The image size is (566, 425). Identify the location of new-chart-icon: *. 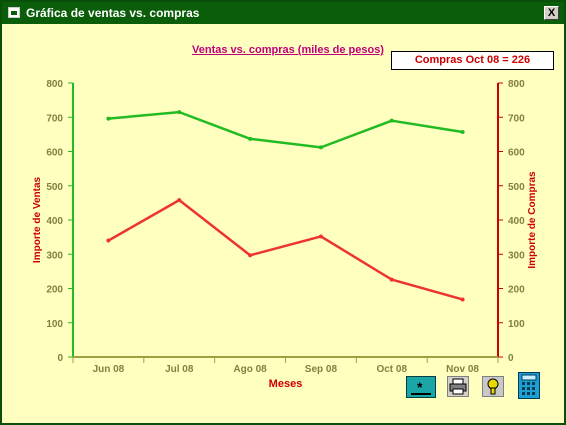
(420, 387).